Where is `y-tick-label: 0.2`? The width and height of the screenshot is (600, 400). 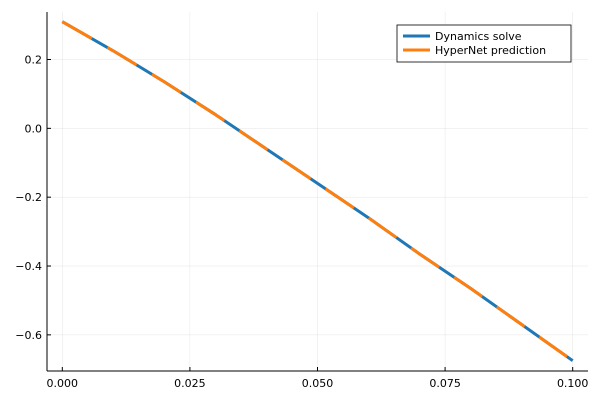 y-tick-label: 0.2 is located at coordinates (34, 59).